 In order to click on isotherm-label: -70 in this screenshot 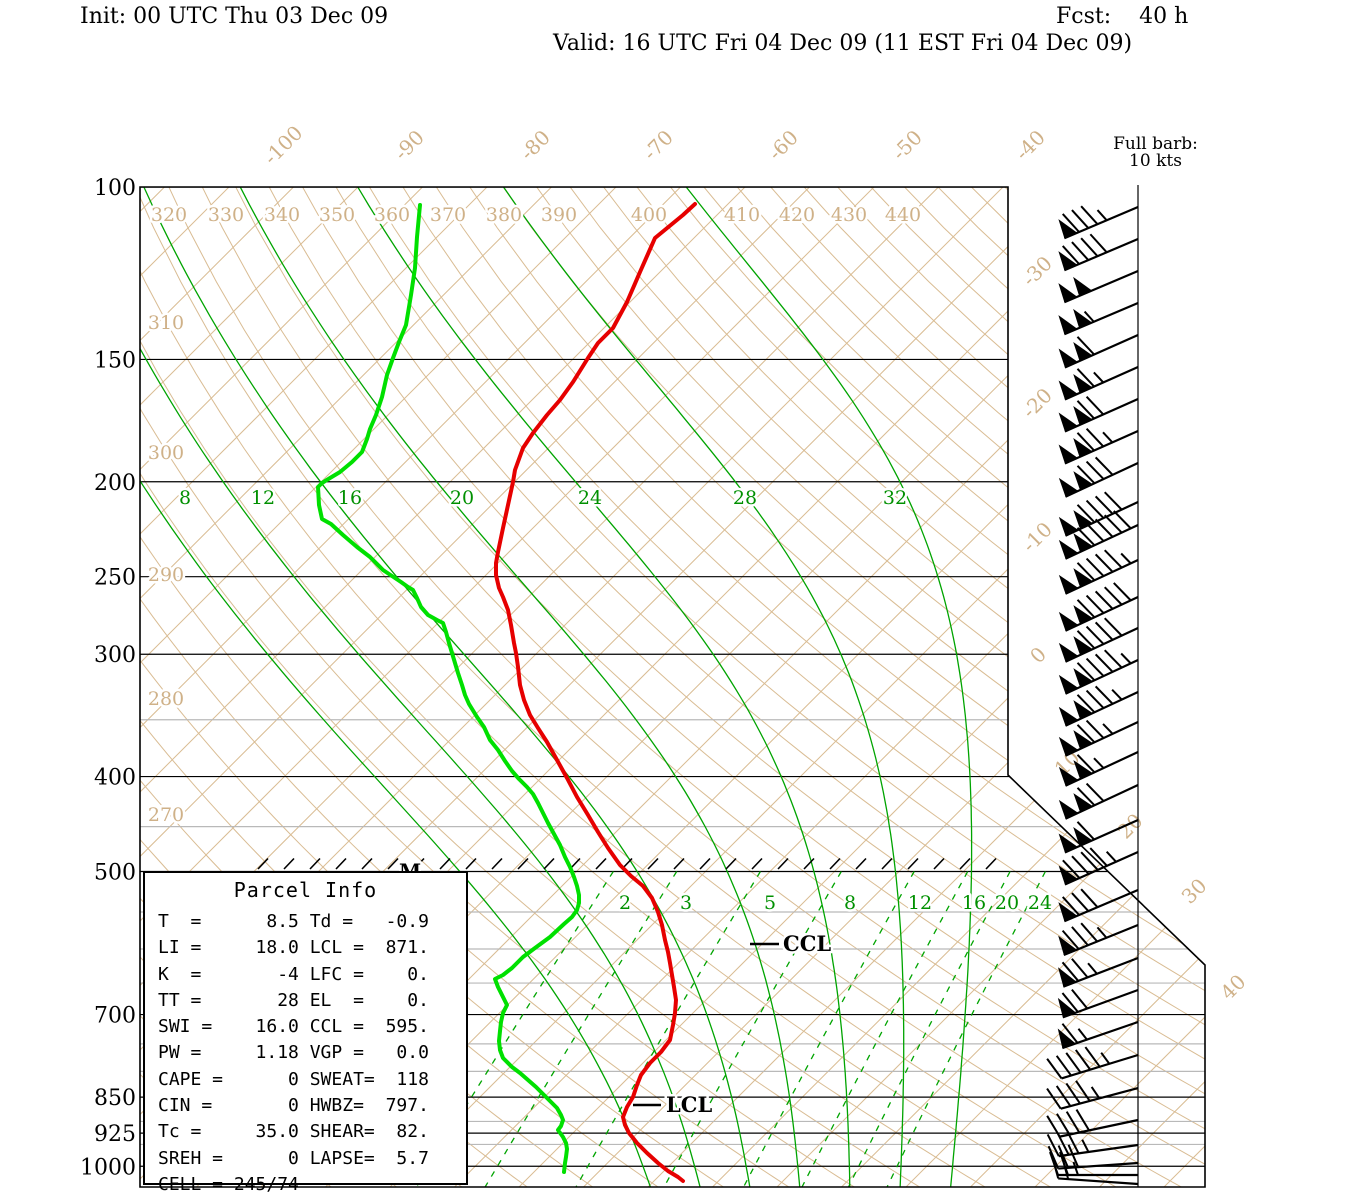, I will do `click(658, 145)`.